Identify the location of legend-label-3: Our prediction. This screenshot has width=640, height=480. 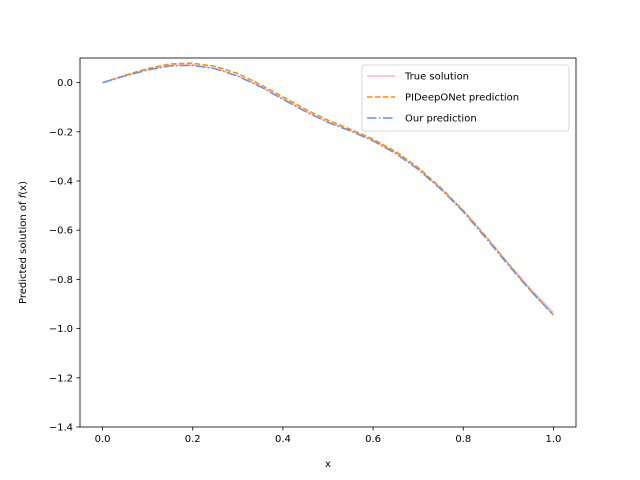
(441, 119).